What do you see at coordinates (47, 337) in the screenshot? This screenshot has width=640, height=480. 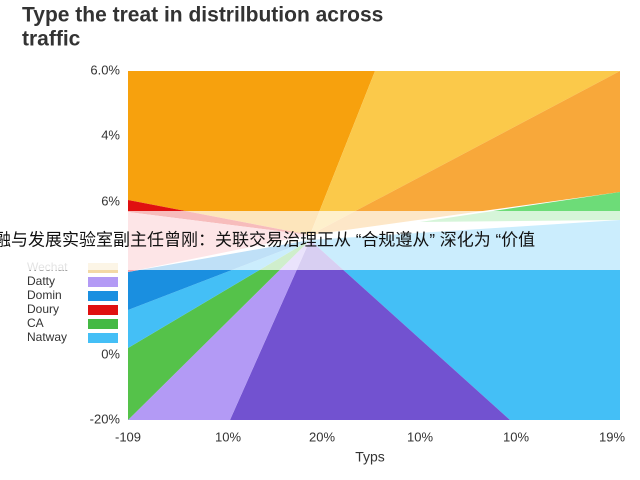 I see `legend-label: Natway` at bounding box center [47, 337].